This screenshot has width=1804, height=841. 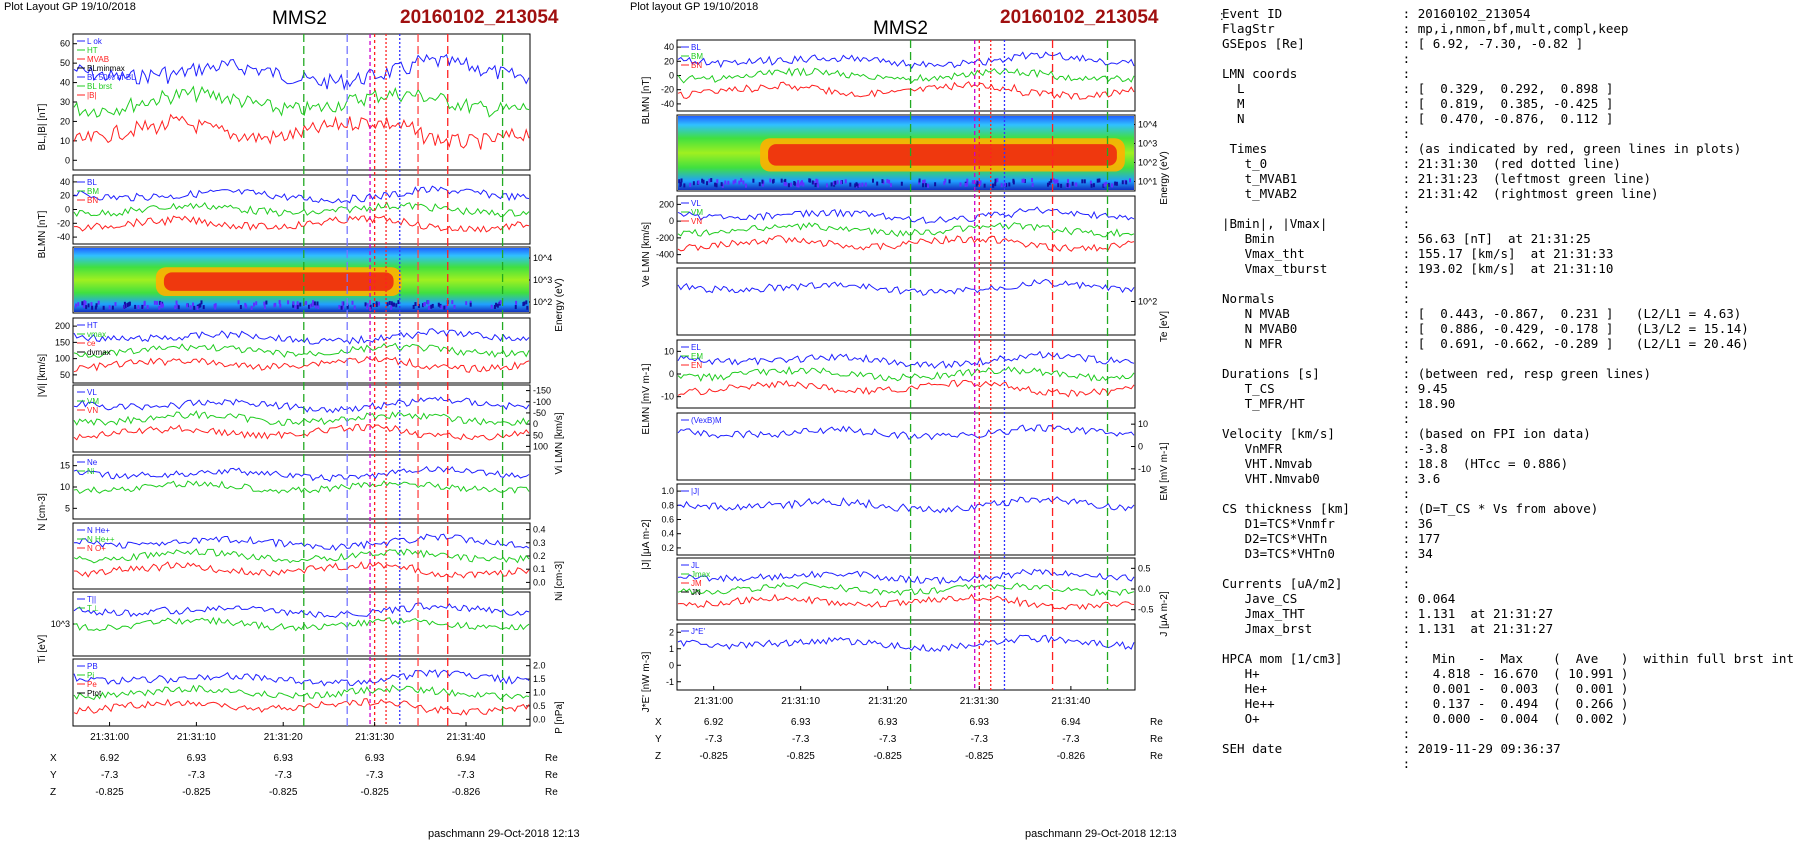 What do you see at coordinates (979, 756) in the screenshot?
I see `position-value: -0.825` at bounding box center [979, 756].